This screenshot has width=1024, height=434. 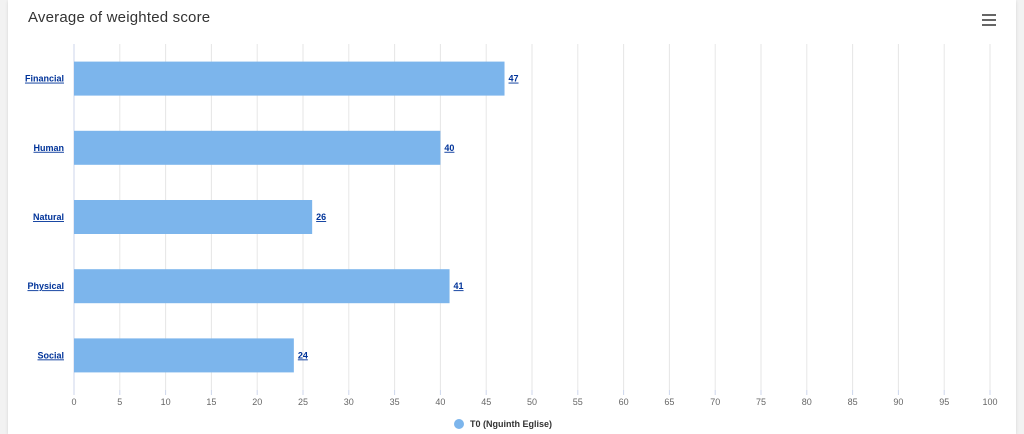 What do you see at coordinates (486, 402) in the screenshot?
I see `x-tick-label: 45` at bounding box center [486, 402].